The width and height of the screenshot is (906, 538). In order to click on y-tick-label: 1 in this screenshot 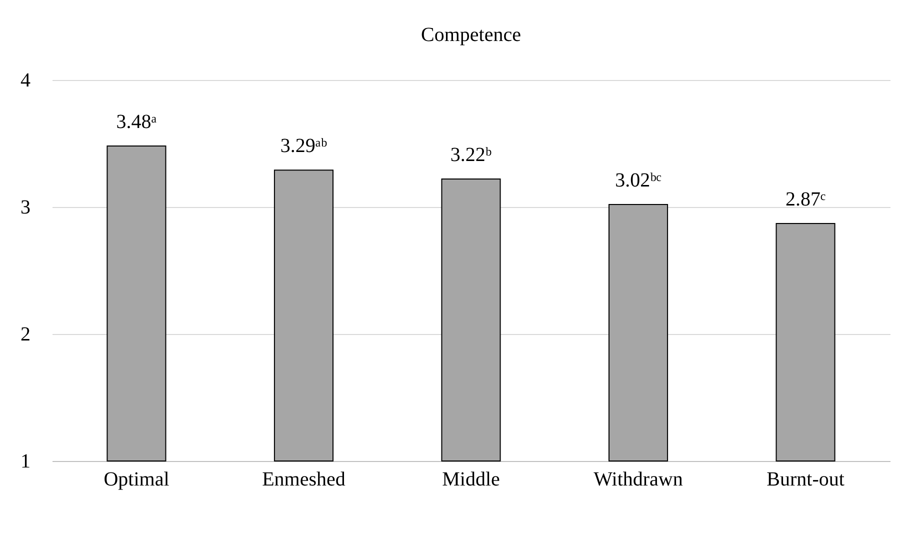, I will do `click(25, 461)`.